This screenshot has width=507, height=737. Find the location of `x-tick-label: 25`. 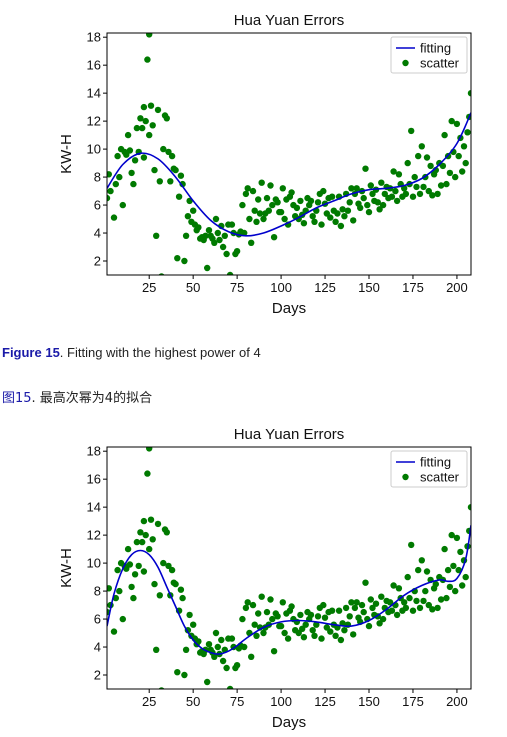

x-tick-label: 25 is located at coordinates (149, 287).